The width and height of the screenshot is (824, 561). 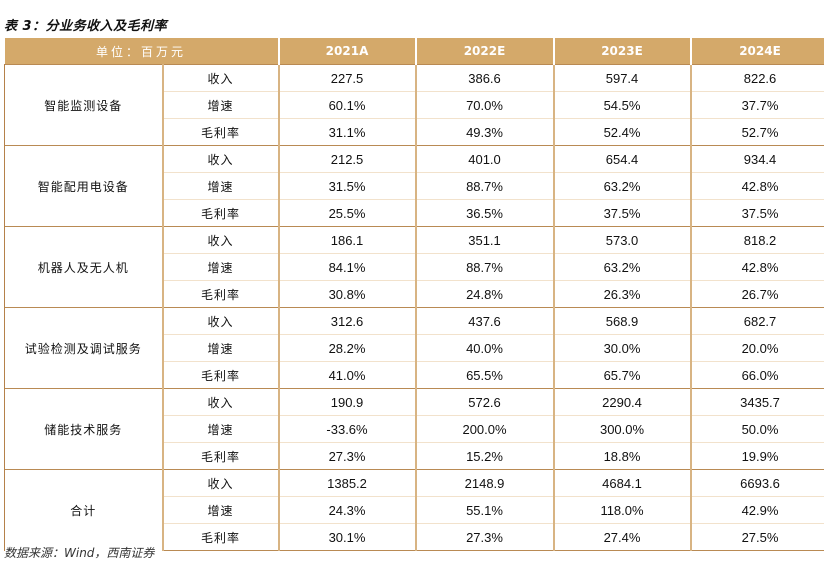 I want to click on value-cell: 31.5%, so click(x=347, y=186).